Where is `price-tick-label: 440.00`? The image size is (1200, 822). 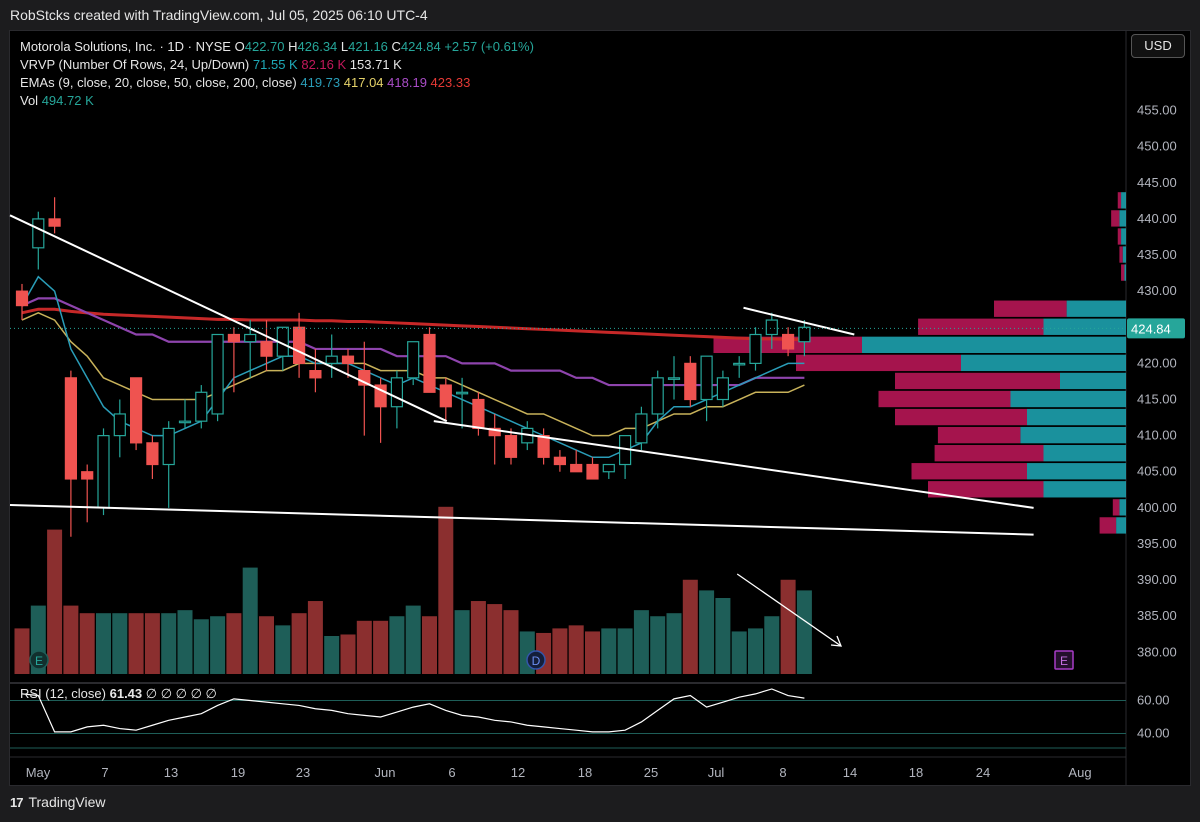 price-tick-label: 440.00 is located at coordinates (1157, 218).